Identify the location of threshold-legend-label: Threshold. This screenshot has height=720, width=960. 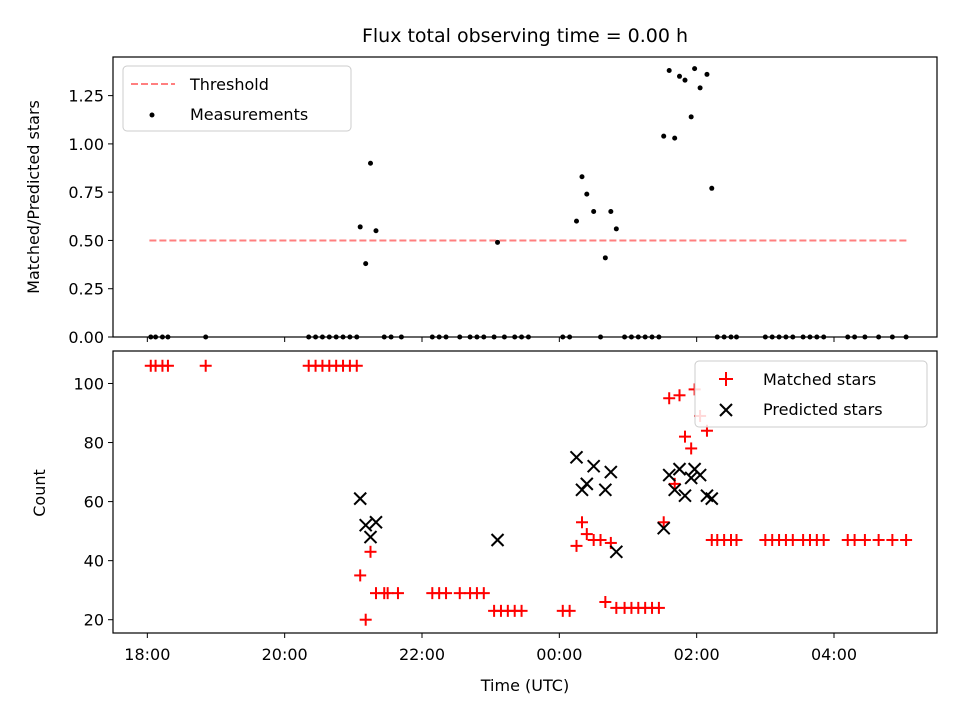
(229, 84).